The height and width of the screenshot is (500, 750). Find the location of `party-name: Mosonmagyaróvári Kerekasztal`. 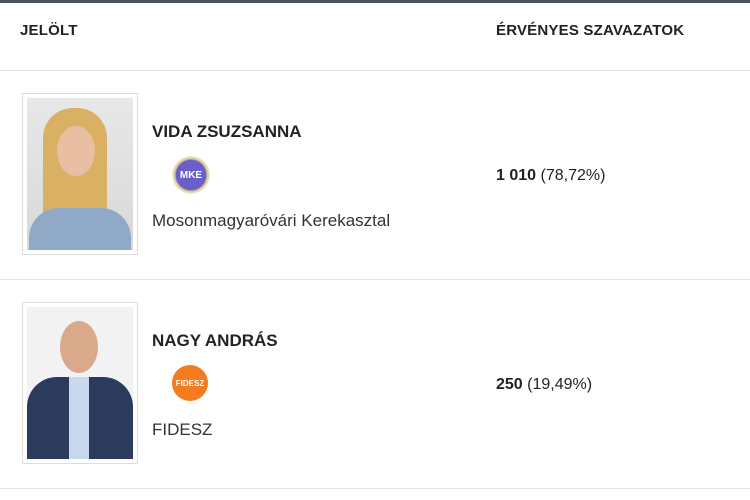

party-name: Mosonmagyaróvári Kerekasztal is located at coordinates (271, 220).